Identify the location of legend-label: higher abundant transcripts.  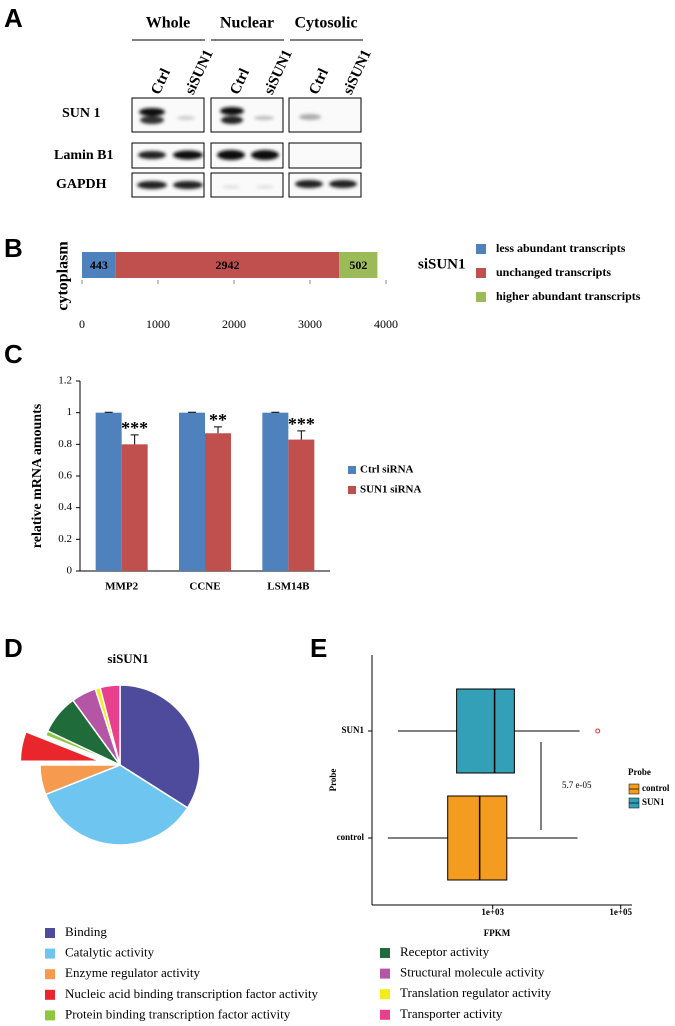
(568, 296).